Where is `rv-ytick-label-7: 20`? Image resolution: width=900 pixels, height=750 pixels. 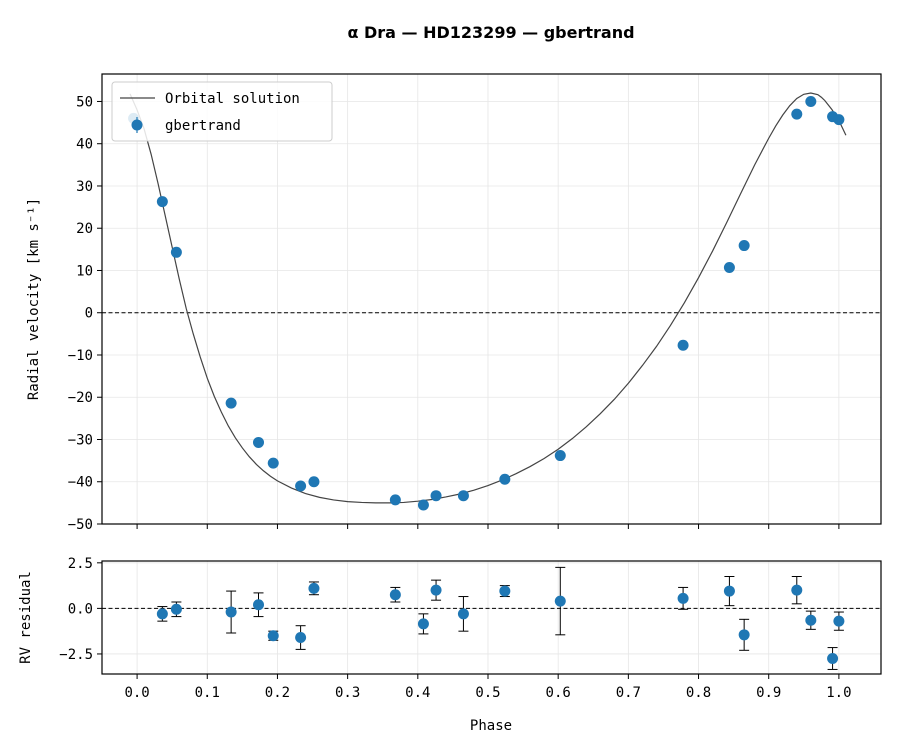 rv-ytick-label-7: 20 is located at coordinates (84, 229).